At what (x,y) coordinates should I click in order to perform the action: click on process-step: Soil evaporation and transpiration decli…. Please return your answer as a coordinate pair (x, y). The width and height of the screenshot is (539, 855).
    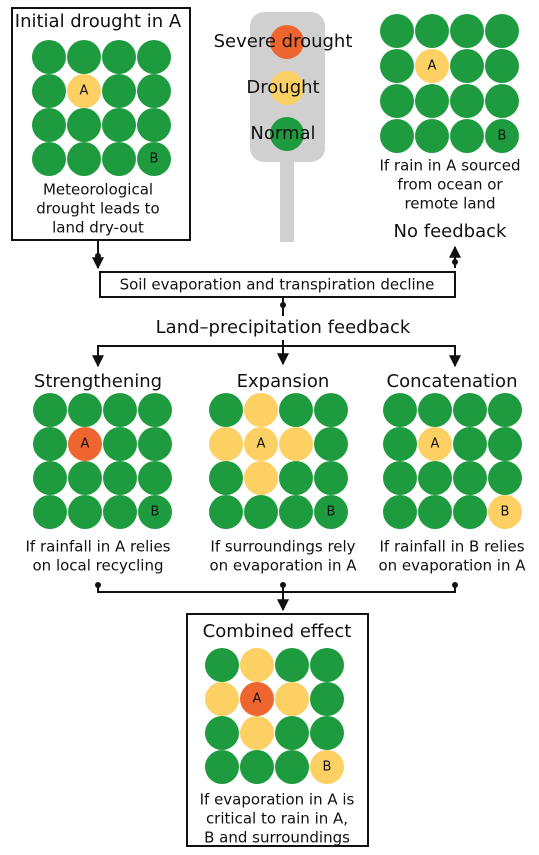
    Looking at the image, I should click on (277, 285).